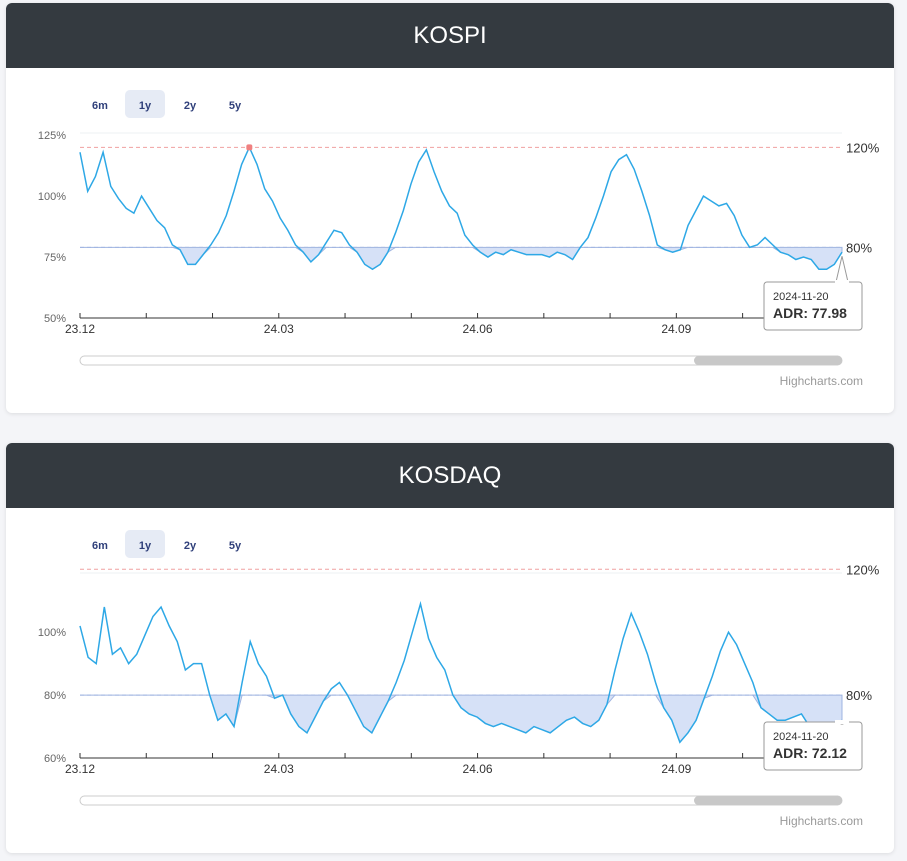  Describe the element at coordinates (55, 258) in the screenshot. I see `y-tick-label: 75%` at that location.